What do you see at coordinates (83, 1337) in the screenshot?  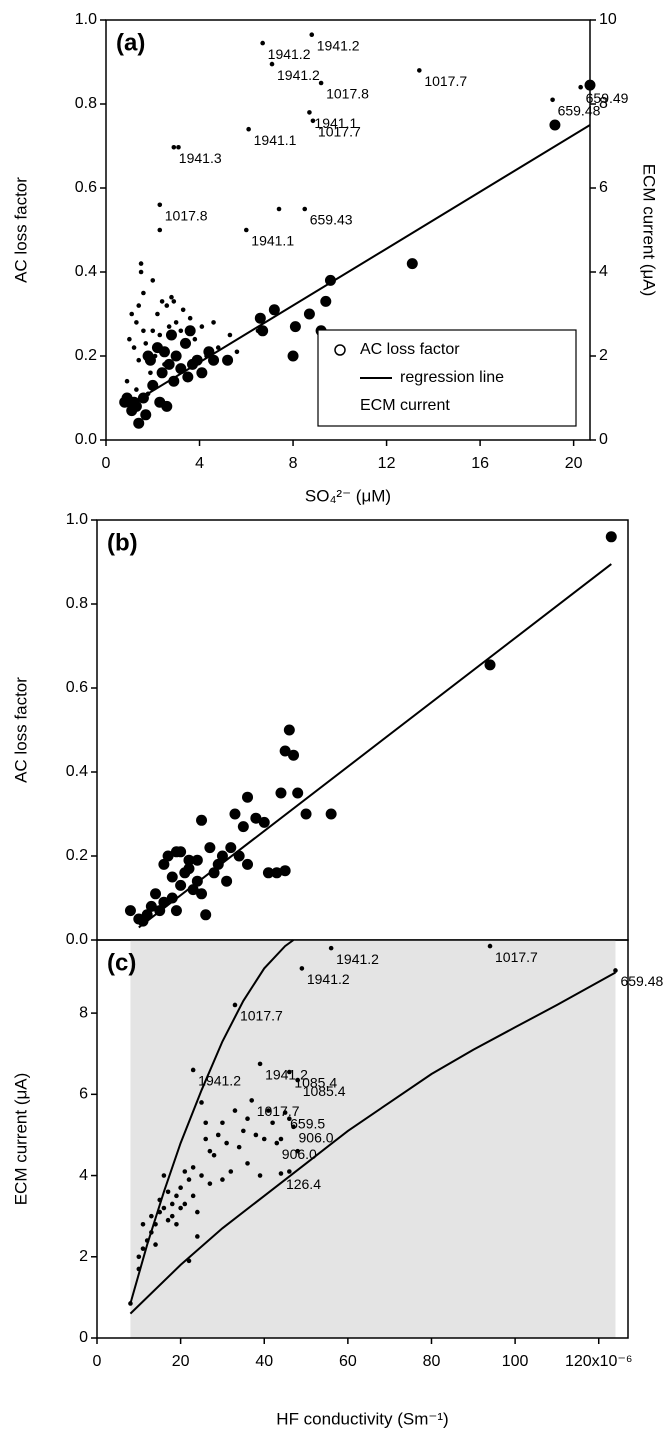 I see `y-tick-label: 0` at bounding box center [83, 1337].